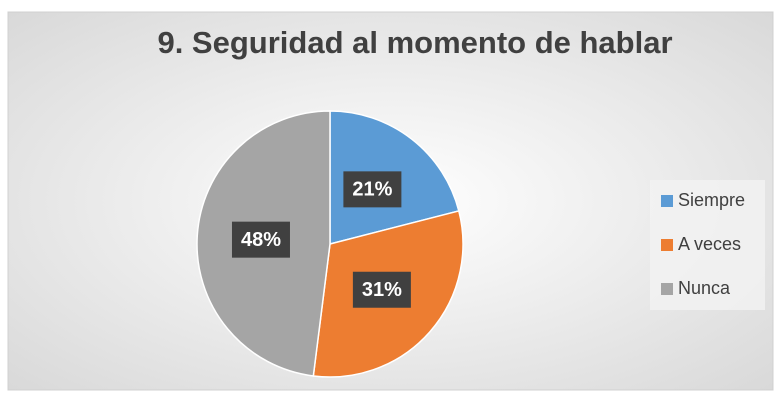 This screenshot has width=776, height=405. Describe the element at coordinates (704, 288) in the screenshot. I see `legend-label: Nunca` at that location.